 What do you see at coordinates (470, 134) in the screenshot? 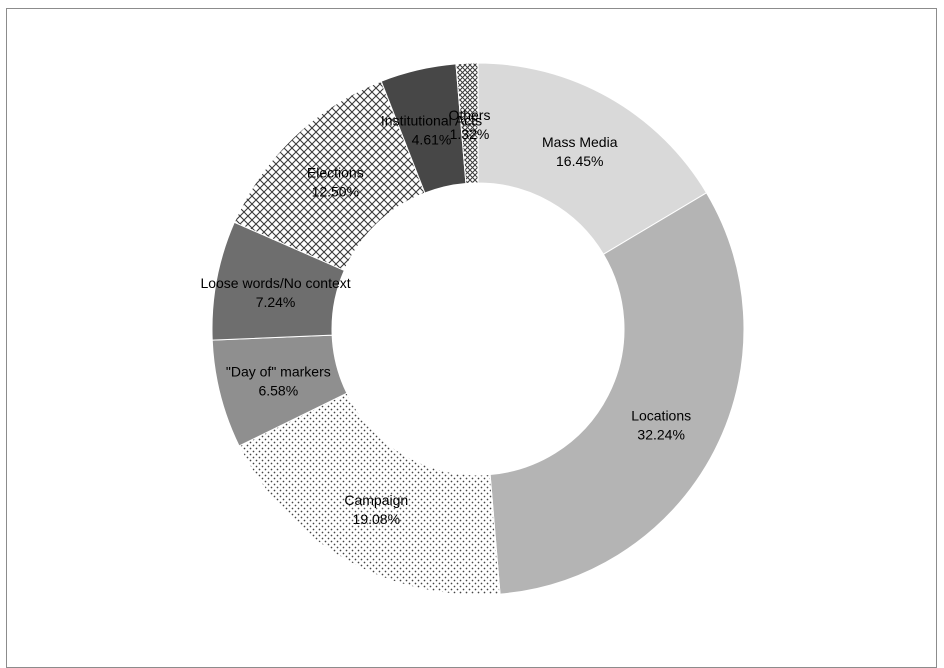
I see `slice-percent-label: 1.32%` at bounding box center [470, 134].